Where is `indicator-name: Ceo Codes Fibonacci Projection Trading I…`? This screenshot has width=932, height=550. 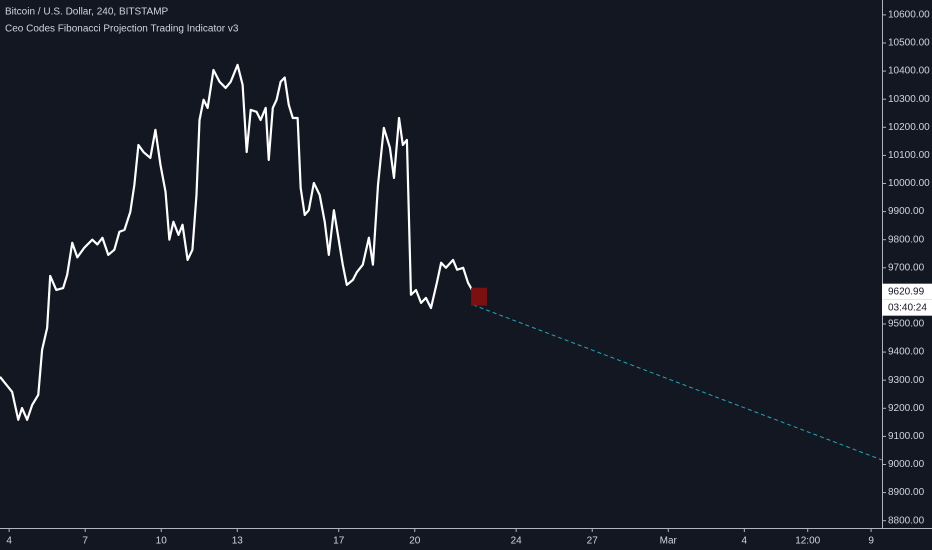
indicator-name: Ceo Codes Fibonacci Projection Trading I… is located at coordinates (122, 29).